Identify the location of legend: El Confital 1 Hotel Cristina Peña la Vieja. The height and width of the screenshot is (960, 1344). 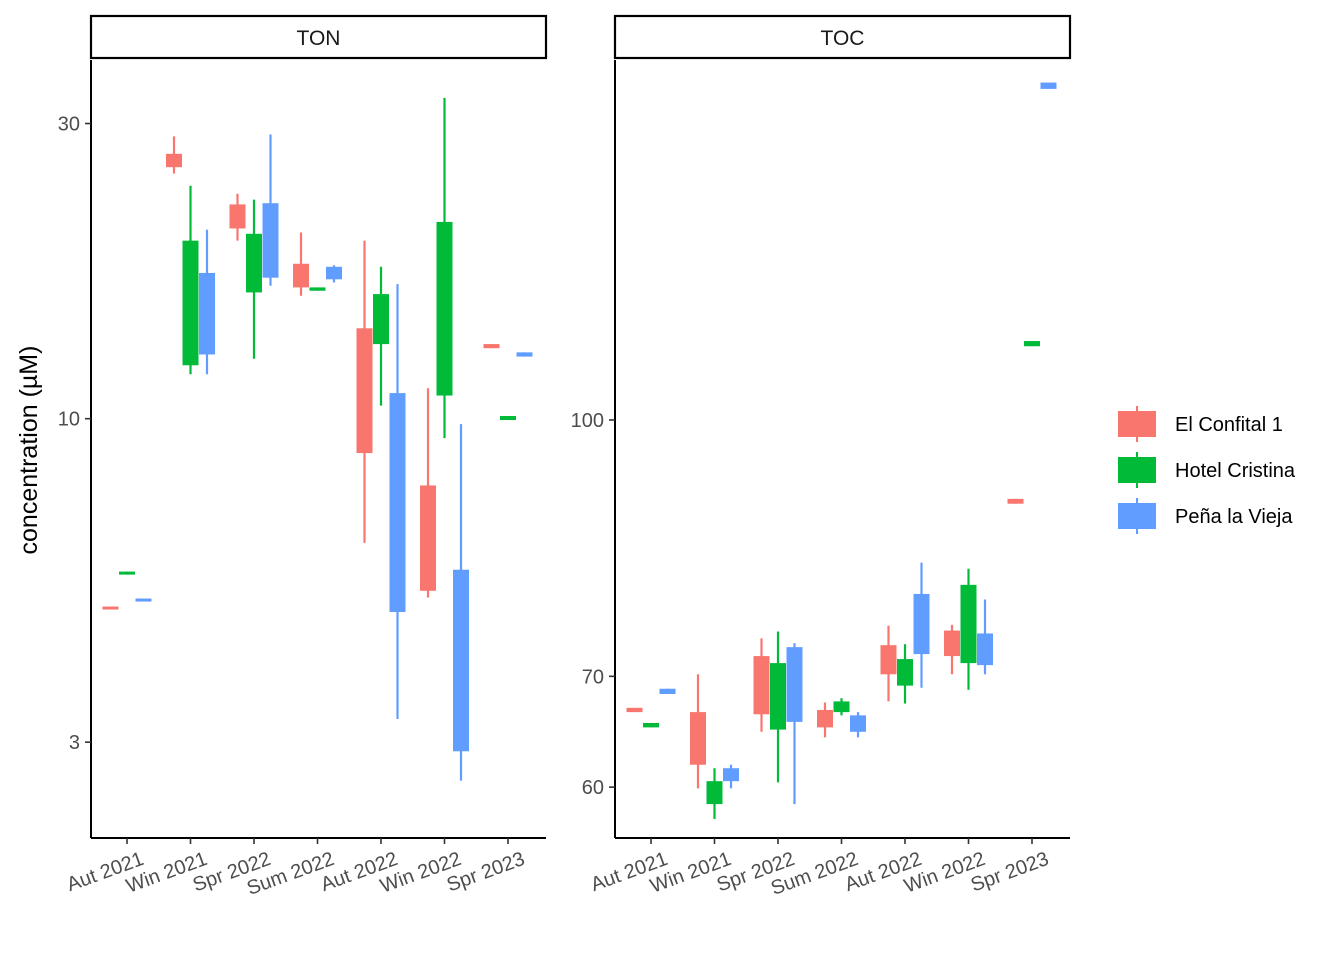
(1207, 470).